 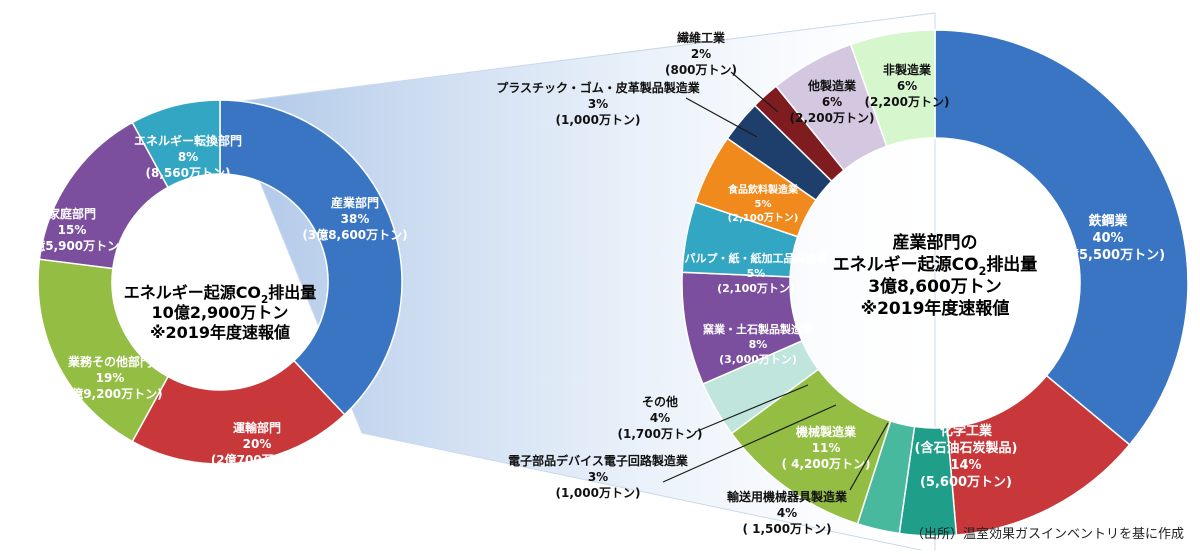 I want to click on center-line-0: エネルギー起源CO2排出量, so click(x=220, y=294).